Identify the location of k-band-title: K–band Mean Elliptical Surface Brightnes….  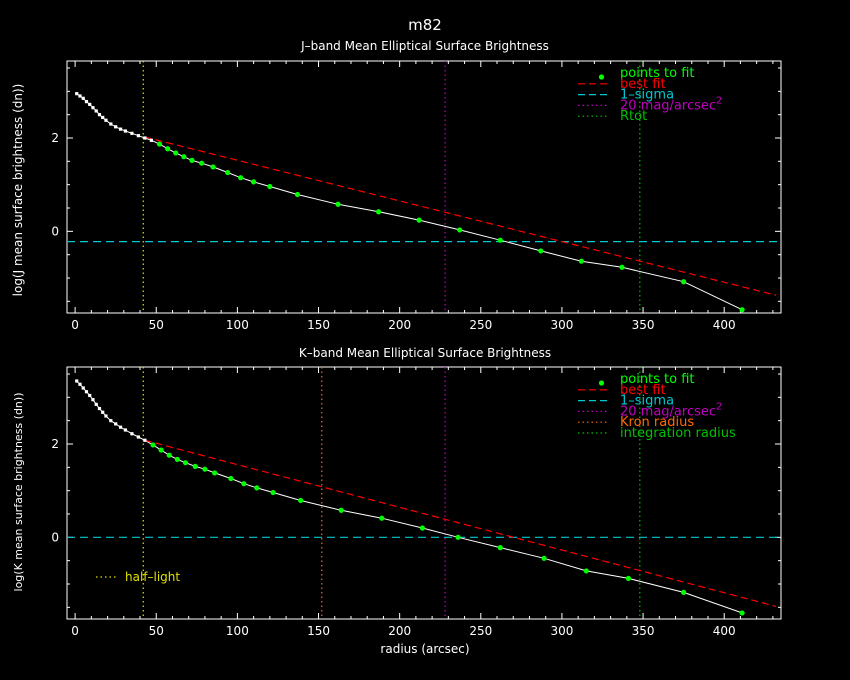
(425, 353).